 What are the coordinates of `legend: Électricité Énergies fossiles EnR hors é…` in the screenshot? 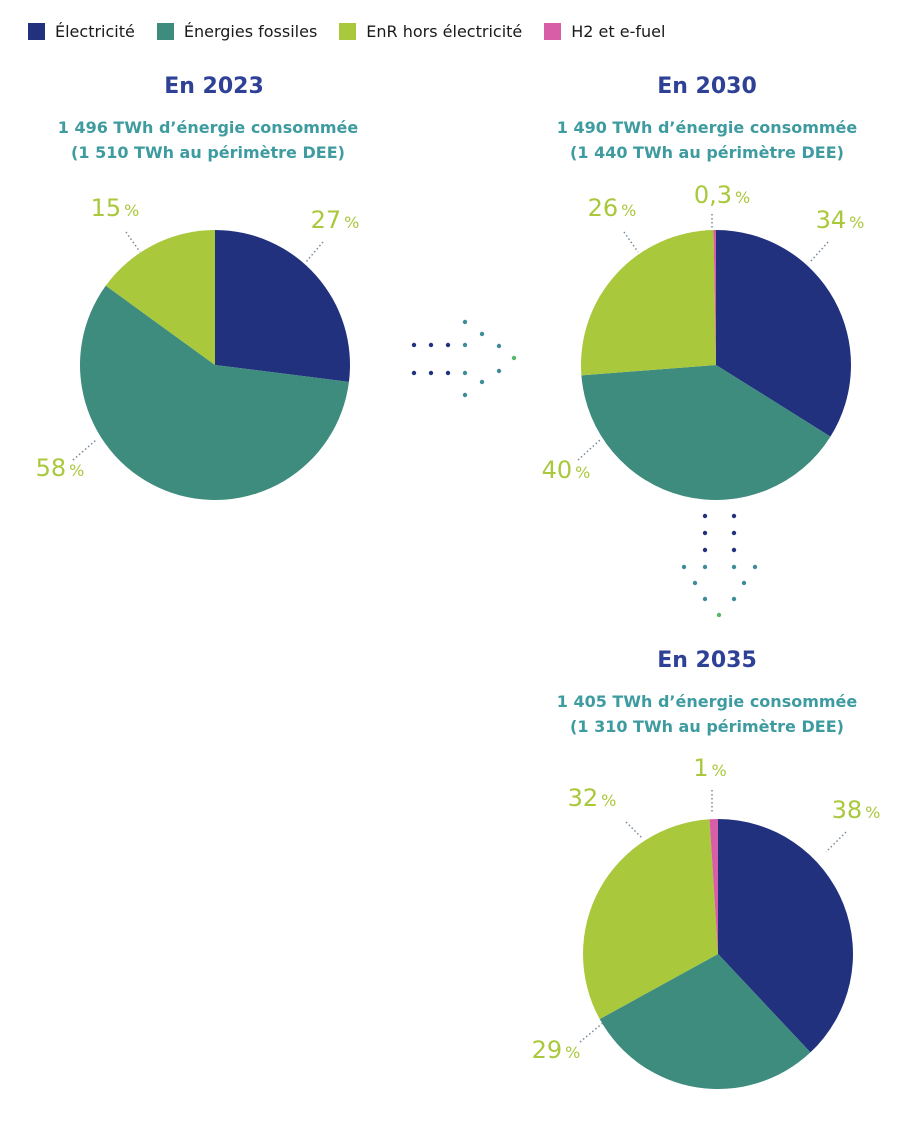 It's located at (357, 31).